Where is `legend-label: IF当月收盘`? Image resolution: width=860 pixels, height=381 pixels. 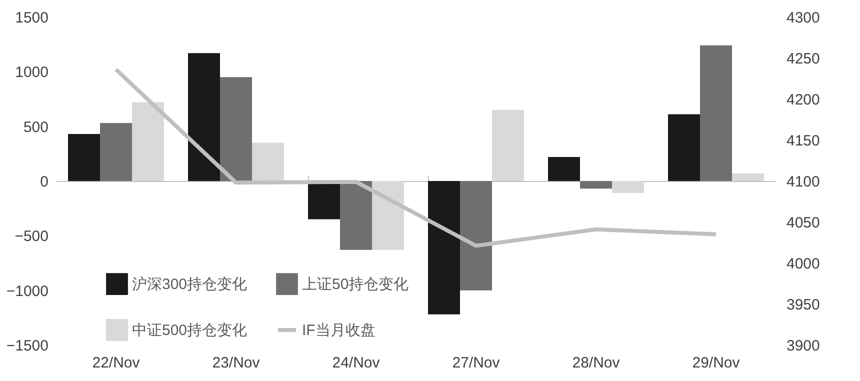 legend-label: IF当月收盘 is located at coordinates (339, 330).